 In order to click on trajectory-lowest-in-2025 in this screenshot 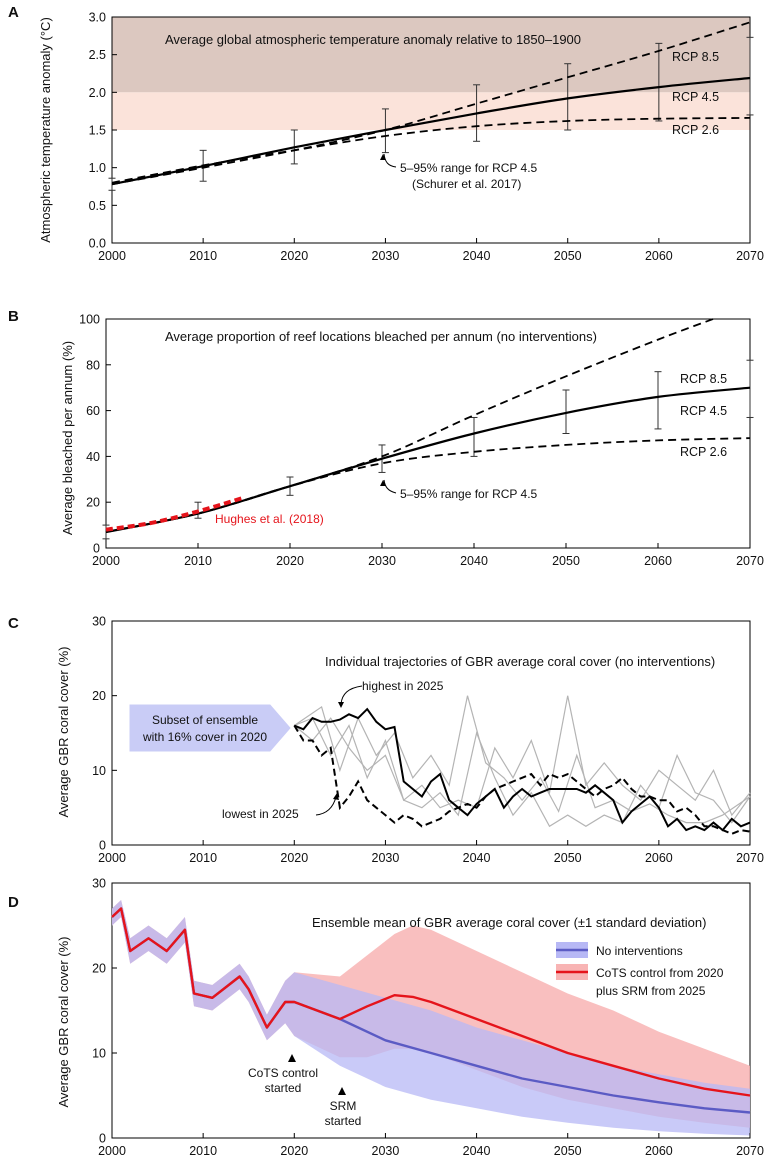, I will do `click(522, 779)`.